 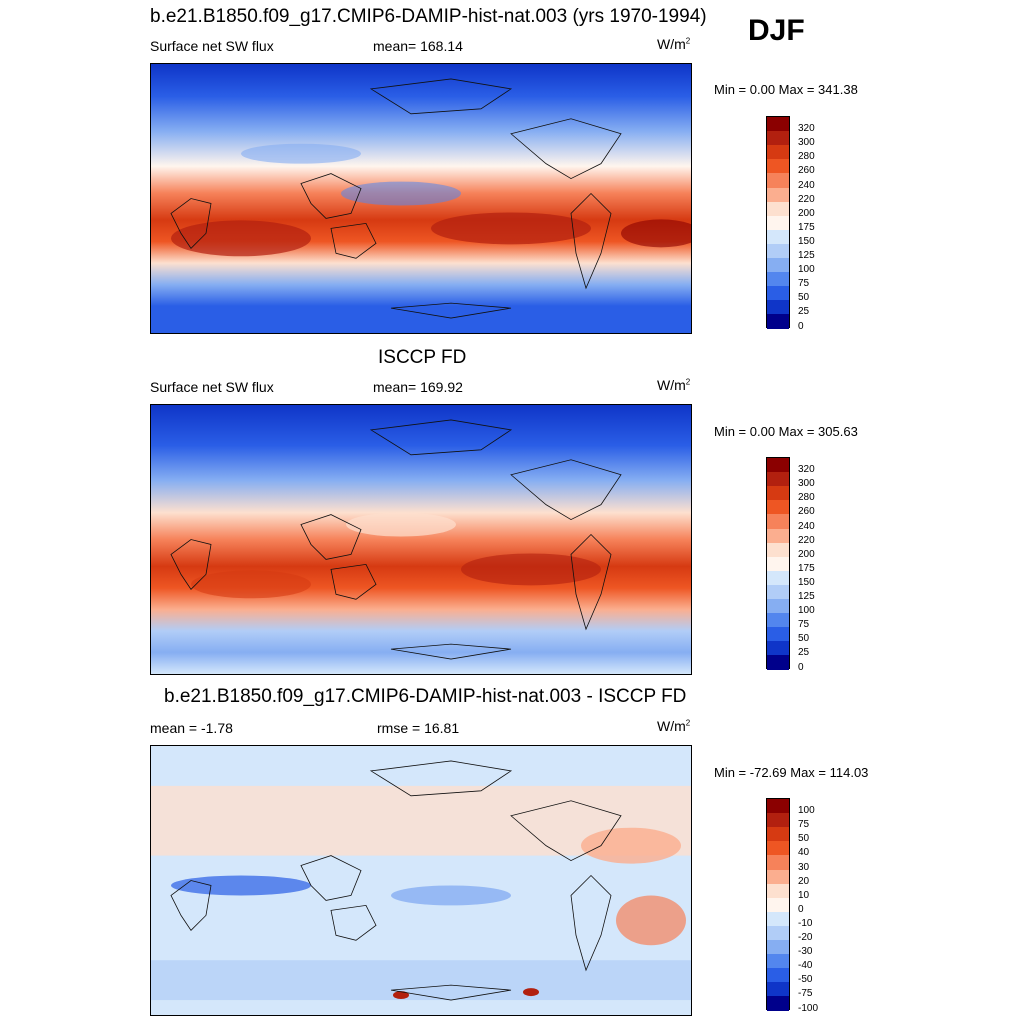 What do you see at coordinates (191, 728) in the screenshot?
I see `panel3-mean-label: mean = -1.78` at bounding box center [191, 728].